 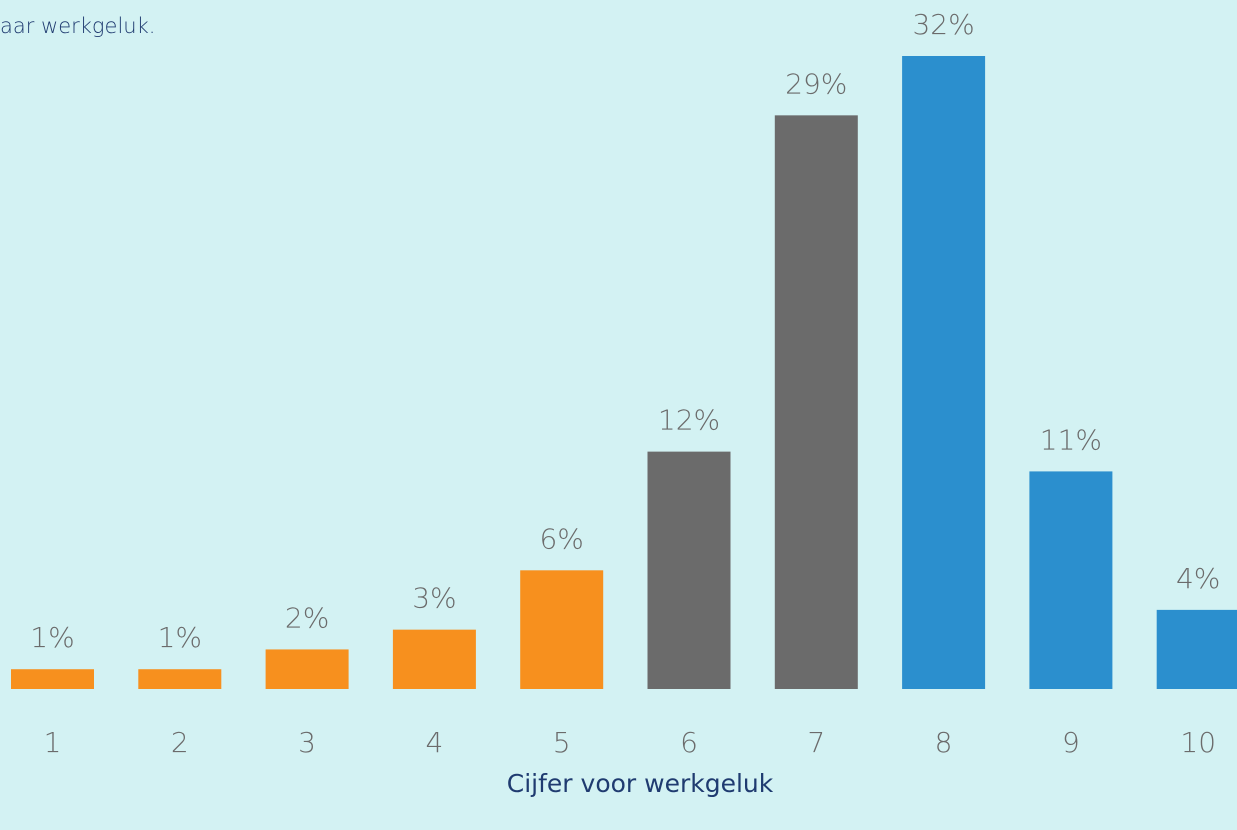 I want to click on x-tick-label: 3, so click(x=307, y=742).